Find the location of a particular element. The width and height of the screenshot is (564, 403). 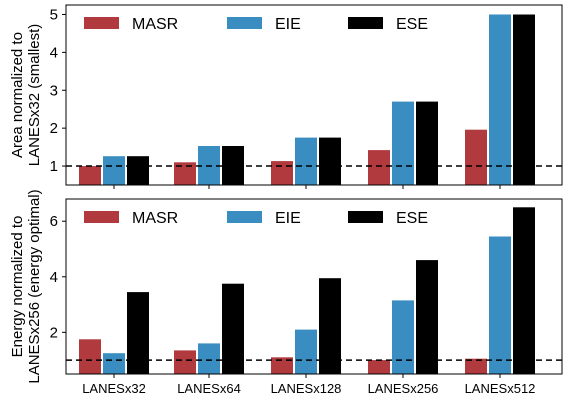

y-tick-label: 1 is located at coordinates (54, 166).